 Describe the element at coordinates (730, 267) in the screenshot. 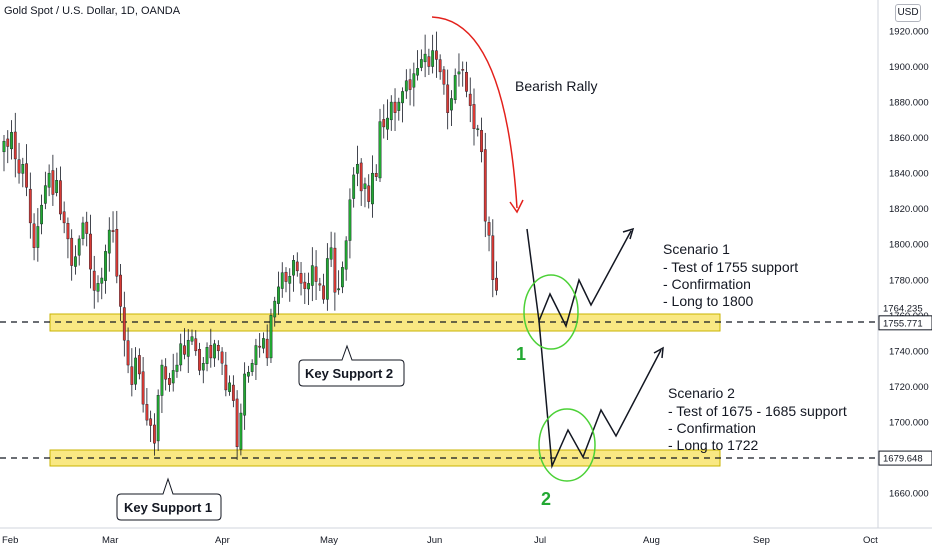

I see `scenario-1-step-1: - Test of 1755 support` at that location.